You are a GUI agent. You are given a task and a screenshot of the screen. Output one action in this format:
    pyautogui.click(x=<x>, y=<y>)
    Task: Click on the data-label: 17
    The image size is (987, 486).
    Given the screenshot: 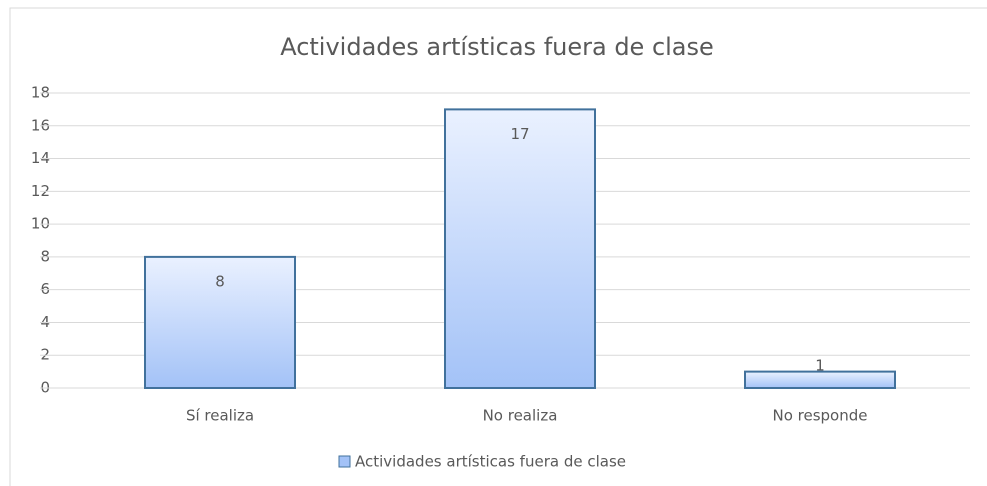 What is the action you would take?
    pyautogui.click(x=519, y=134)
    